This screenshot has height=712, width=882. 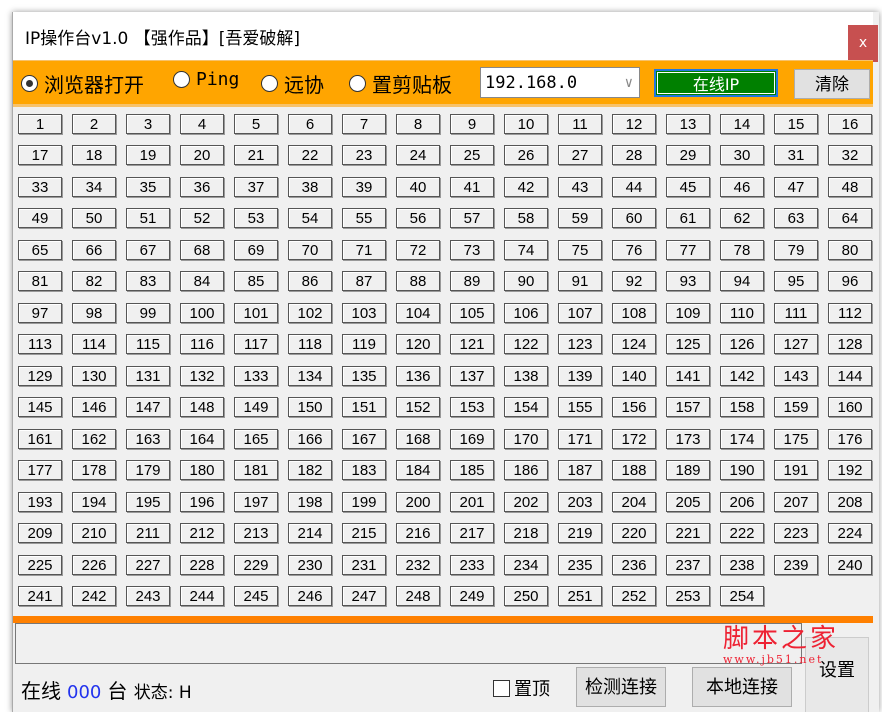 I want to click on ip-button-178: 178, so click(x=94, y=470).